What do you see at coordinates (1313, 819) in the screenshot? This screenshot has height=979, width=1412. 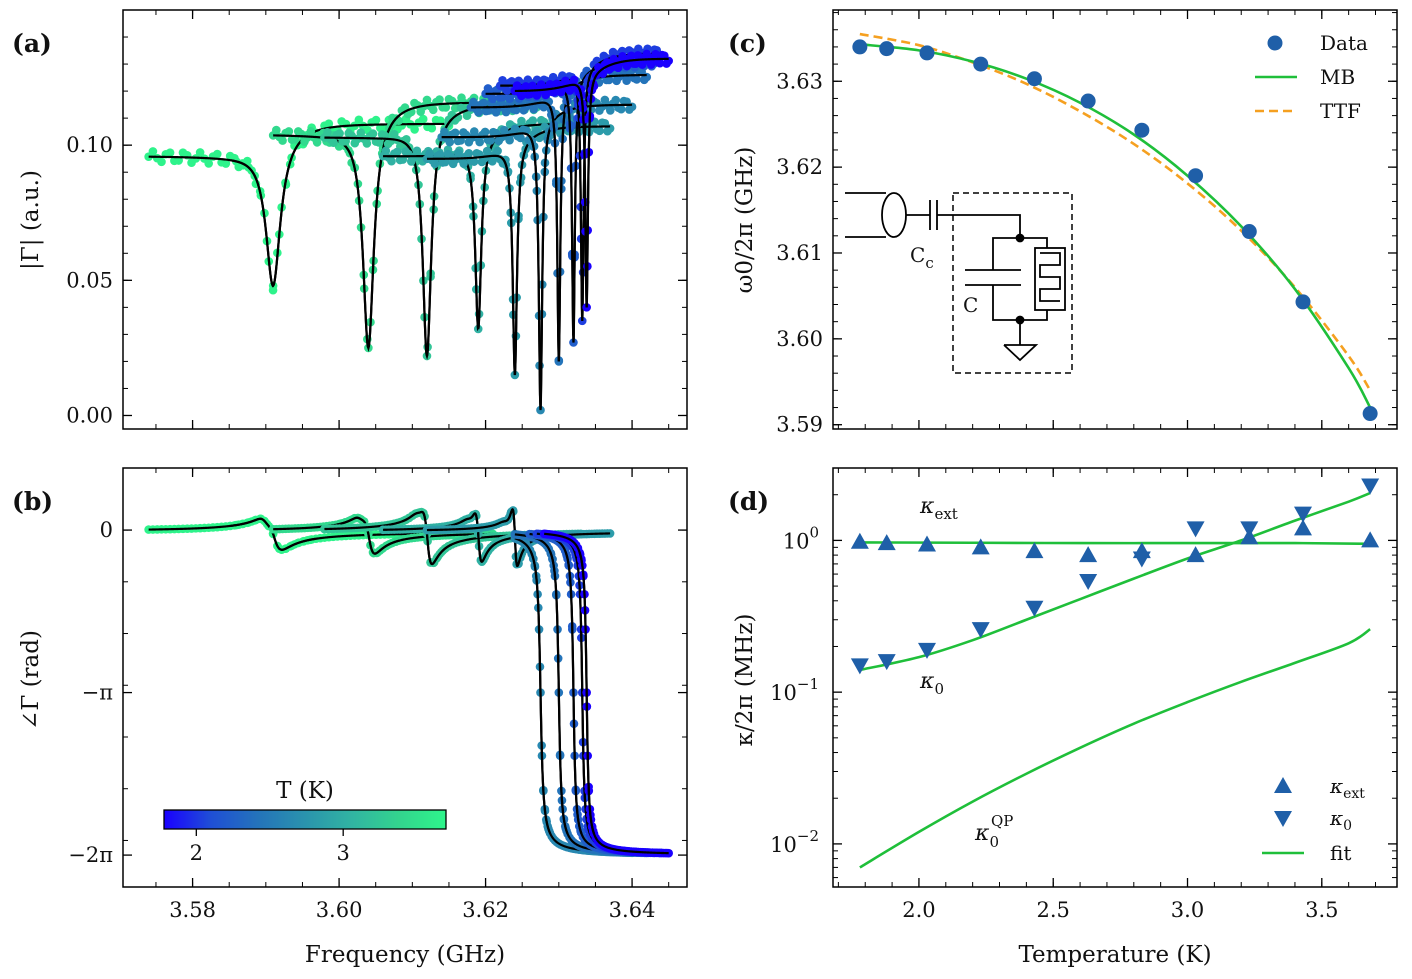 I see `panel-d-legend: κext κ0 fit` at bounding box center [1313, 819].